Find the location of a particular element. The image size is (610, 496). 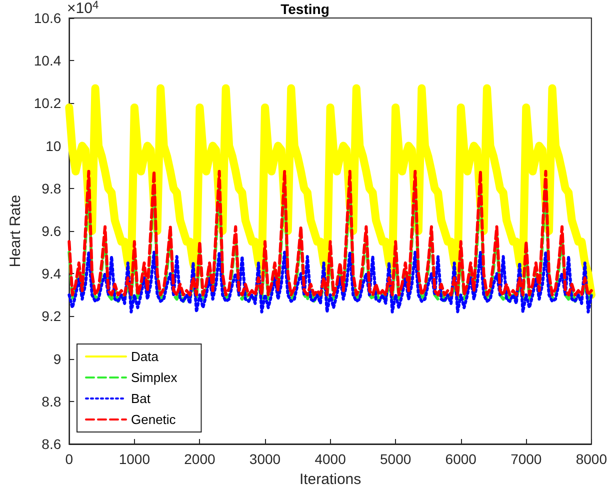

x-tick-label: 3000 is located at coordinates (265, 459).